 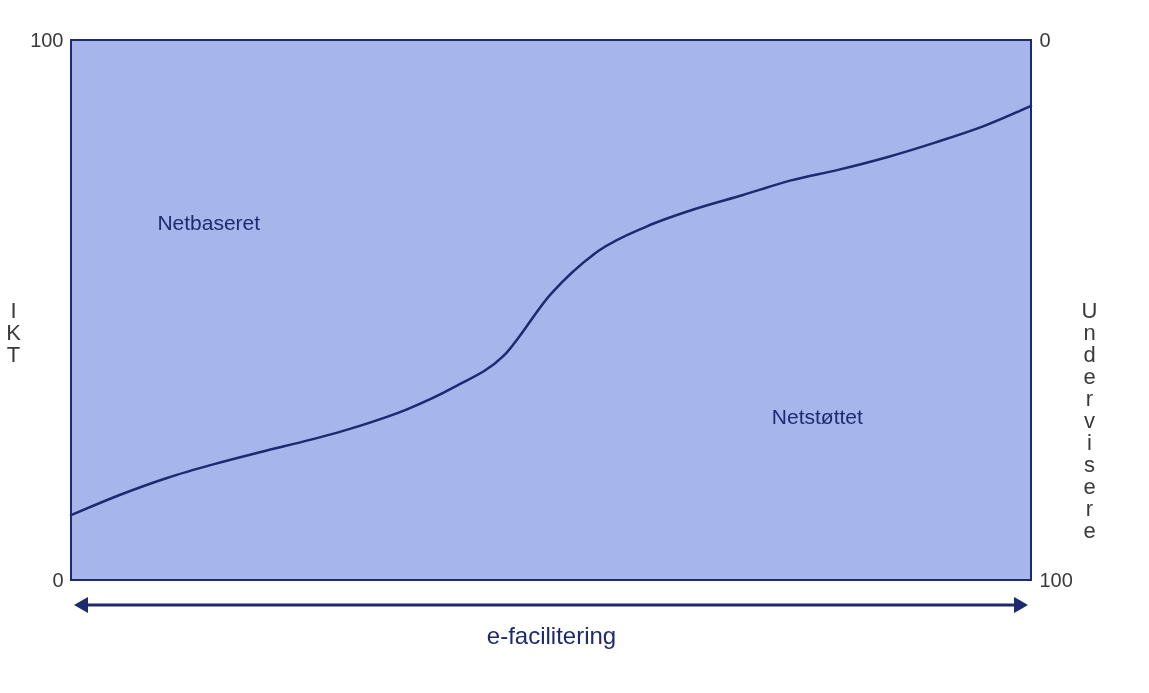 What do you see at coordinates (209, 222) in the screenshot?
I see `annotation: Netbaseret` at bounding box center [209, 222].